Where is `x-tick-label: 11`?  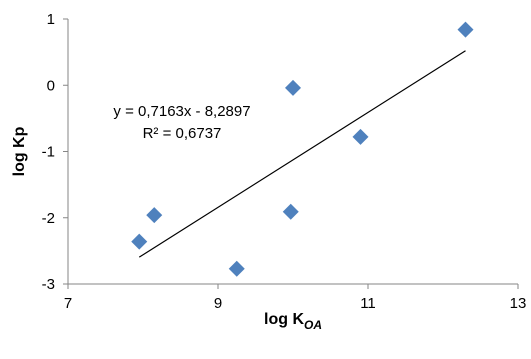
x-tick-label: 11 is located at coordinates (368, 303).